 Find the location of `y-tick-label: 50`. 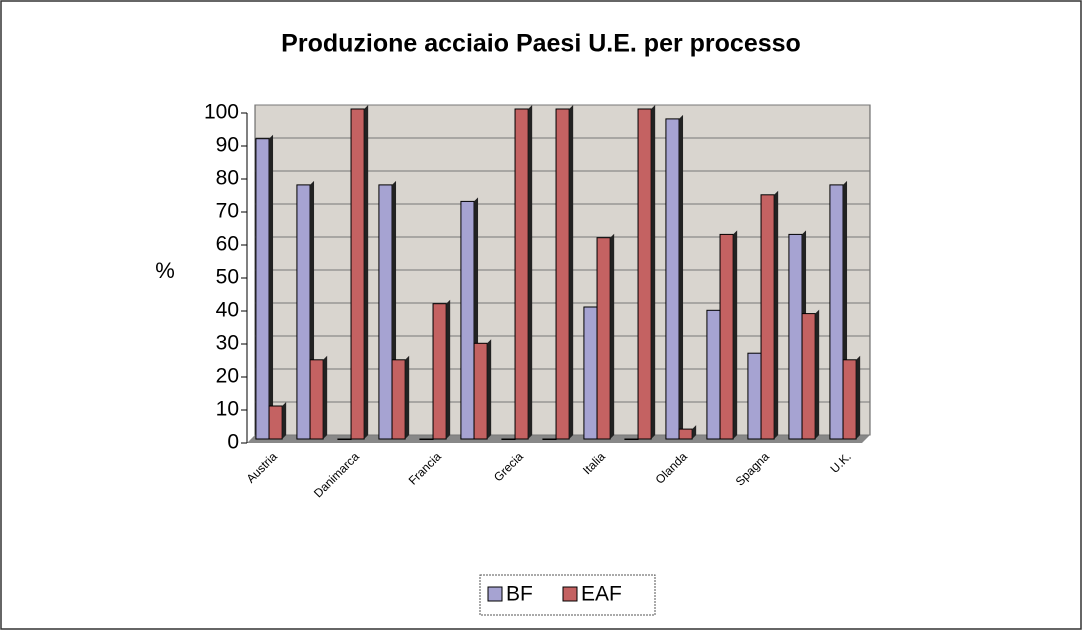

y-tick-label: 50 is located at coordinates (227, 277).